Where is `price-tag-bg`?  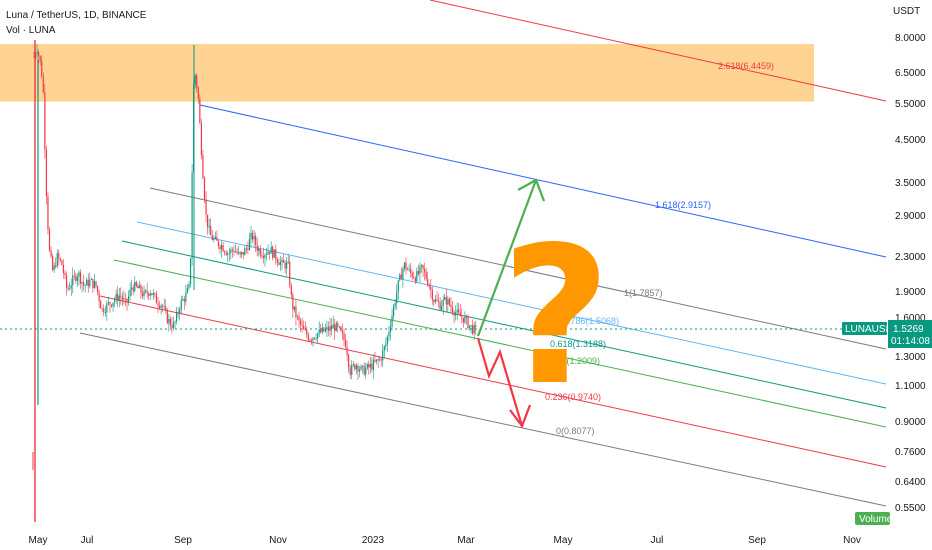 price-tag-bg is located at coordinates (910, 334).